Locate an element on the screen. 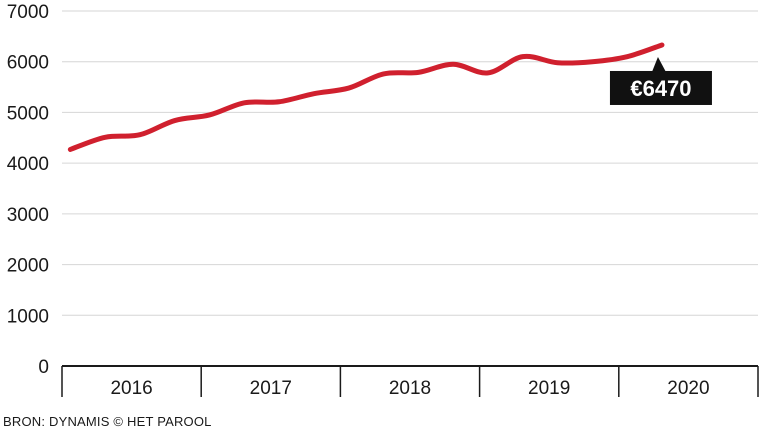 The height and width of the screenshot is (431, 763). x-axis-labels: 2016 2017 2018 2019 2020 is located at coordinates (409, 388).